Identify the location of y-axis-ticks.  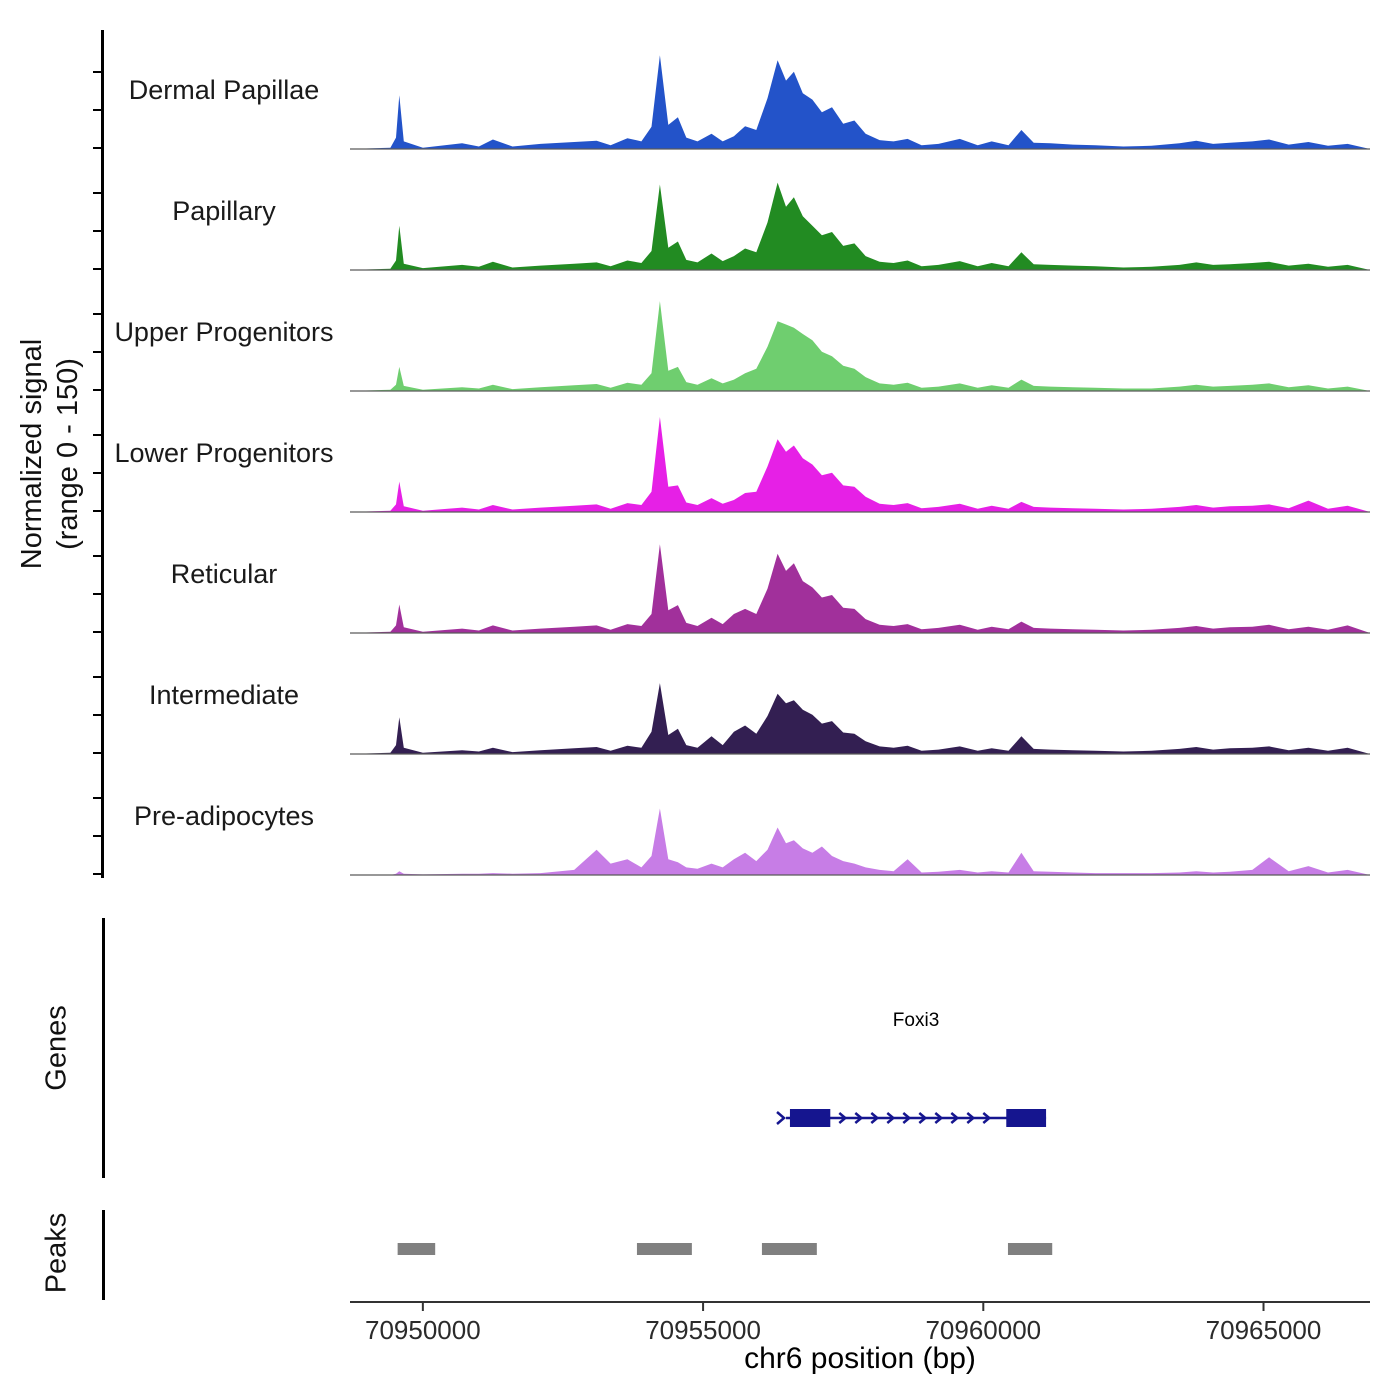
(98, 454).